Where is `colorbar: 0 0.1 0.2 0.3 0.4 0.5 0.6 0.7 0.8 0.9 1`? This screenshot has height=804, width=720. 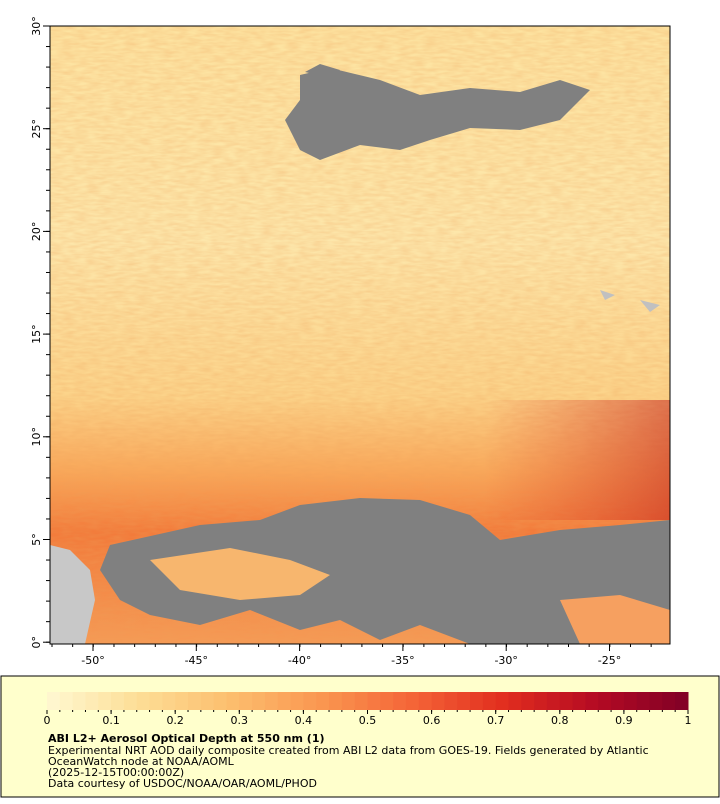
colorbar: 0 0.1 0.2 0.3 0.4 0.5 0.6 0.7 0.8 0.9 1 is located at coordinates (368, 709).